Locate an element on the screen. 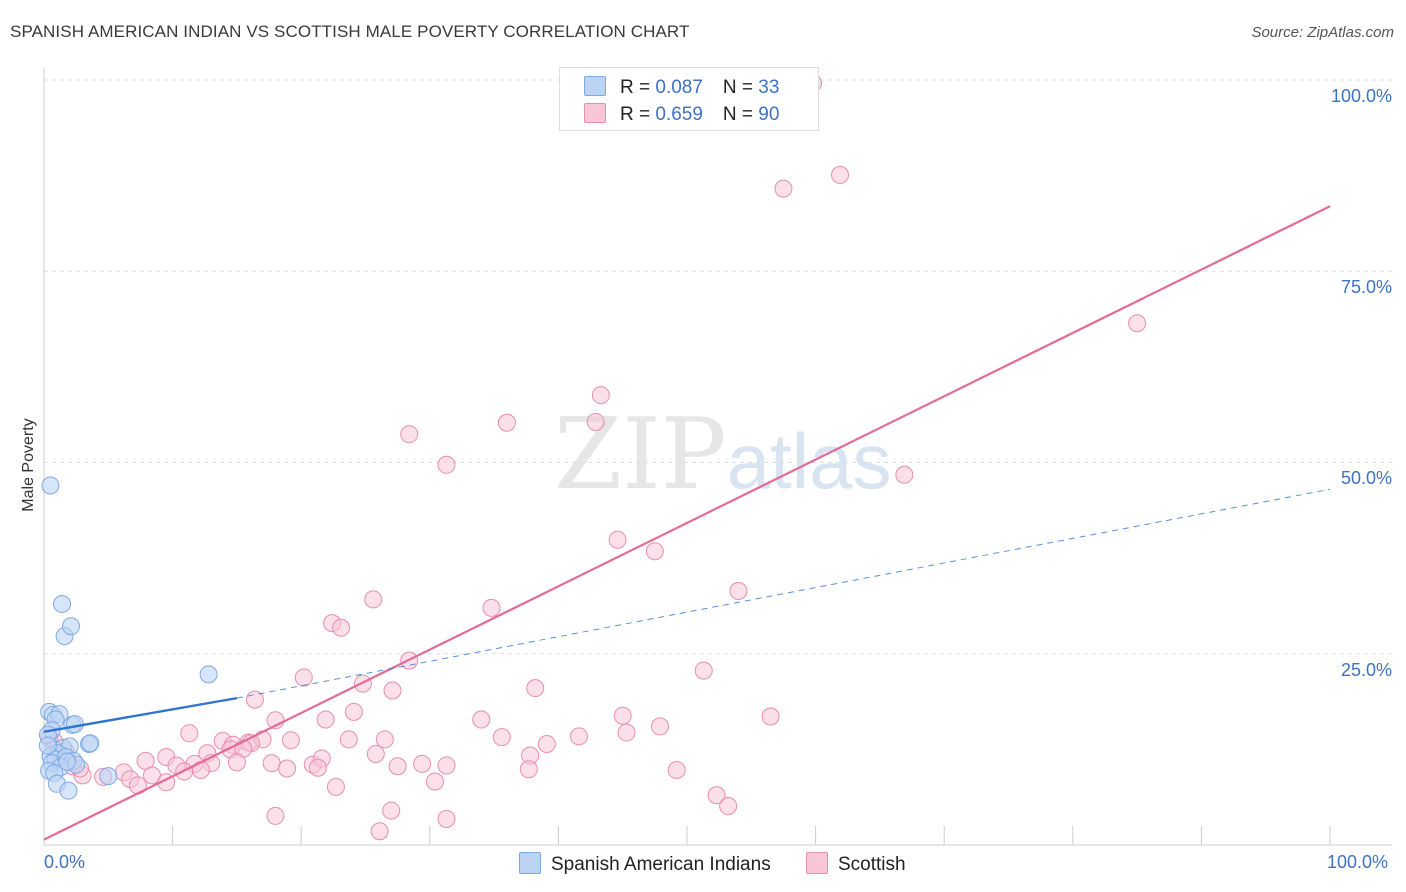 This screenshot has height=892, width=1406. watermark: ZIPatlas is located at coordinates (723, 455).